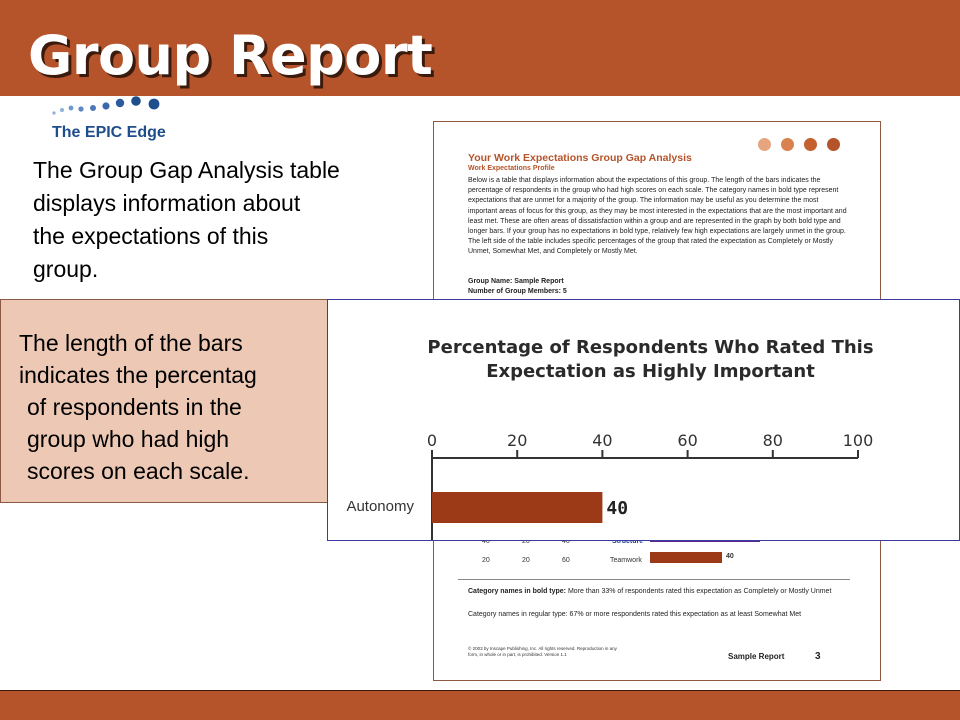 The height and width of the screenshot is (720, 960). Describe the element at coordinates (109, 132) in the screenshot. I see `logo-text: The EPIC Edge` at that location.